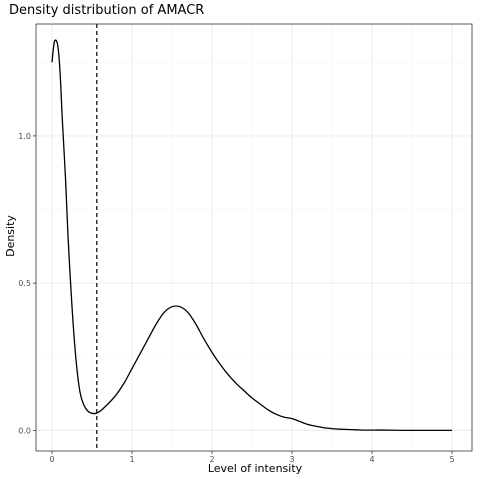 The image size is (480, 480). Describe the element at coordinates (24, 136) in the screenshot. I see `y-tick-label: 1.0` at that location.